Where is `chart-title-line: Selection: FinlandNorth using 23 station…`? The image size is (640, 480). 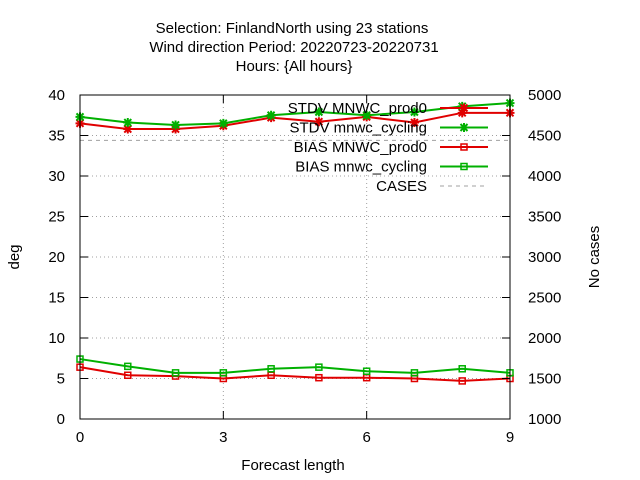
chart-title-line: Selection: FinlandNorth using 23 station… is located at coordinates (292, 28).